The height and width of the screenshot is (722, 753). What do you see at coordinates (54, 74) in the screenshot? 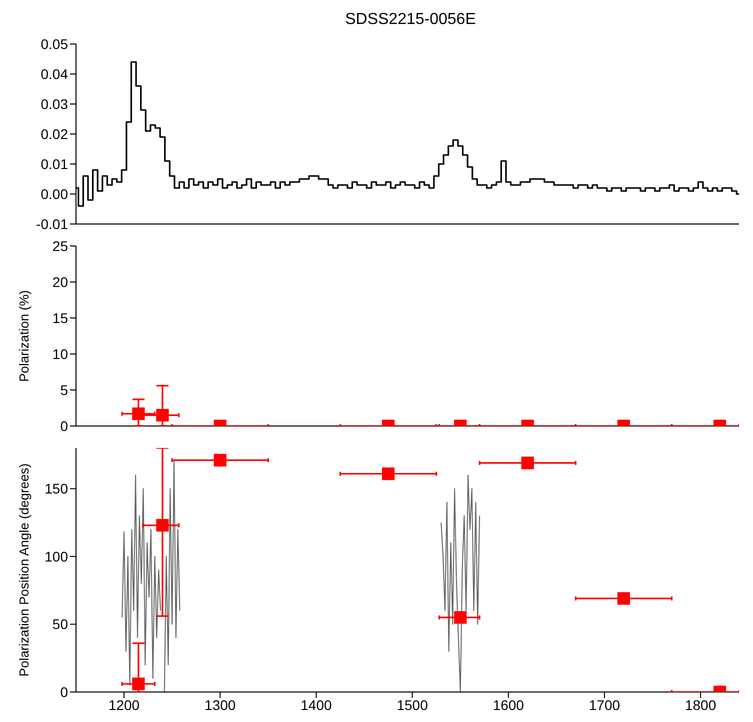
I see `y-tick-label: 0.04` at bounding box center [54, 74].